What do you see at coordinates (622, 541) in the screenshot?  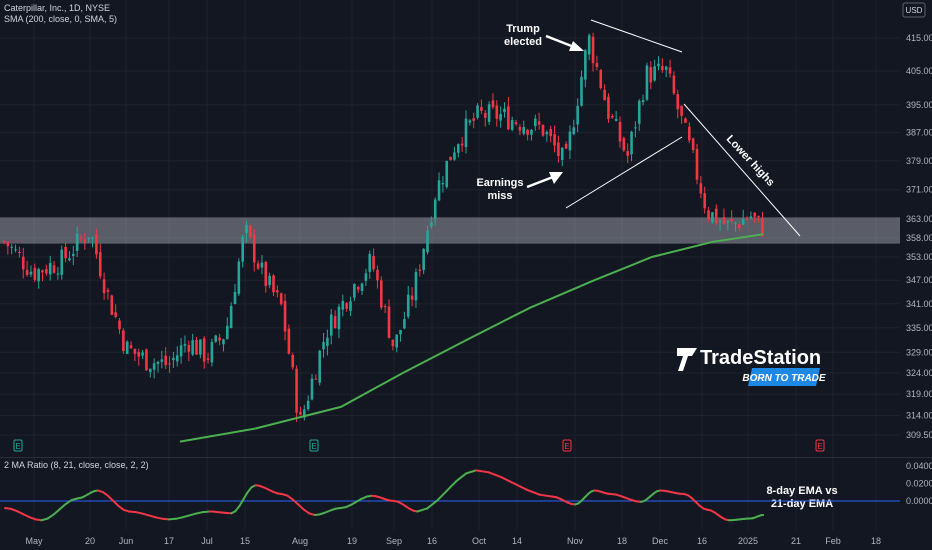 I see `time-tick-label: 18` at bounding box center [622, 541].